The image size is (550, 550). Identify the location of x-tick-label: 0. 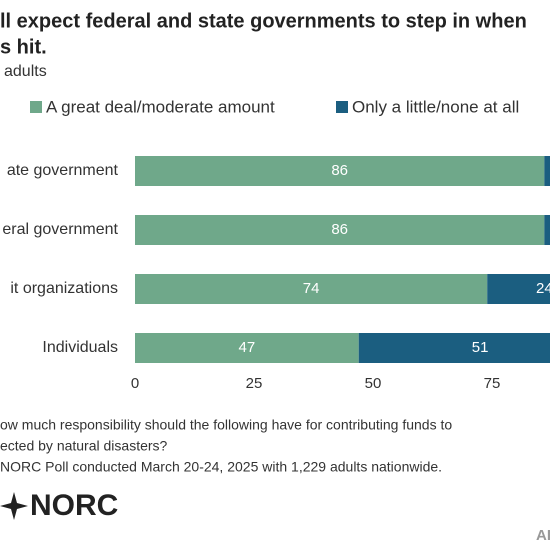
(135, 383).